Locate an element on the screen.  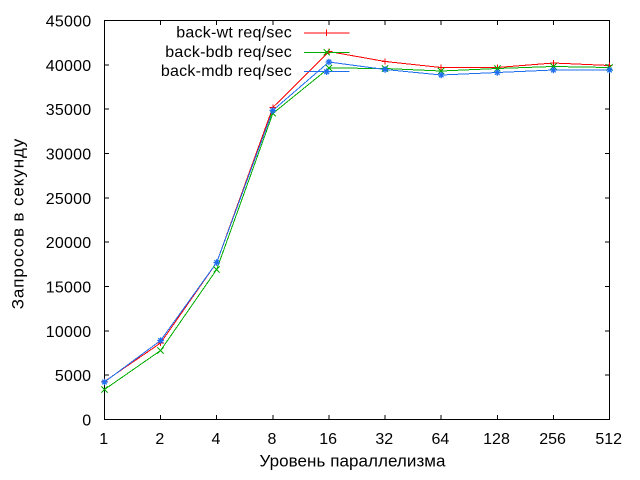
svg-text: 4 is located at coordinates (215, 439).